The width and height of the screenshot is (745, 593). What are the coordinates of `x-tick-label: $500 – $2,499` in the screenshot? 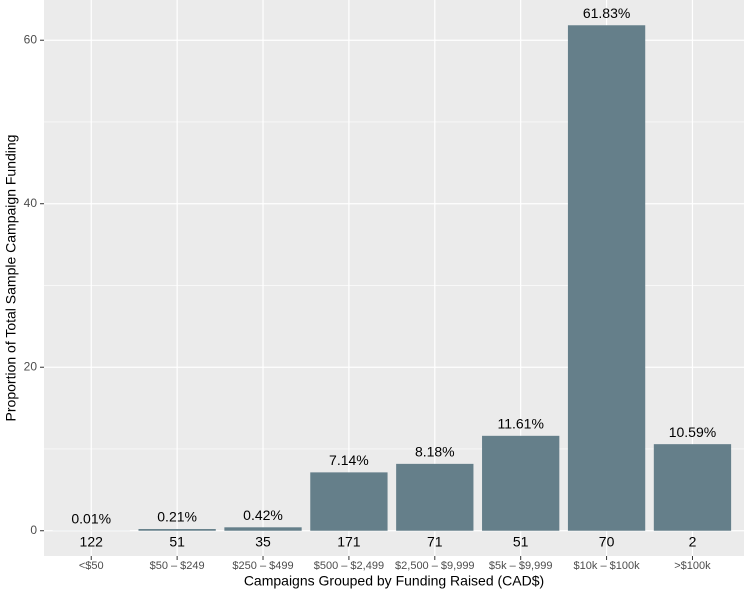 It's located at (349, 566).